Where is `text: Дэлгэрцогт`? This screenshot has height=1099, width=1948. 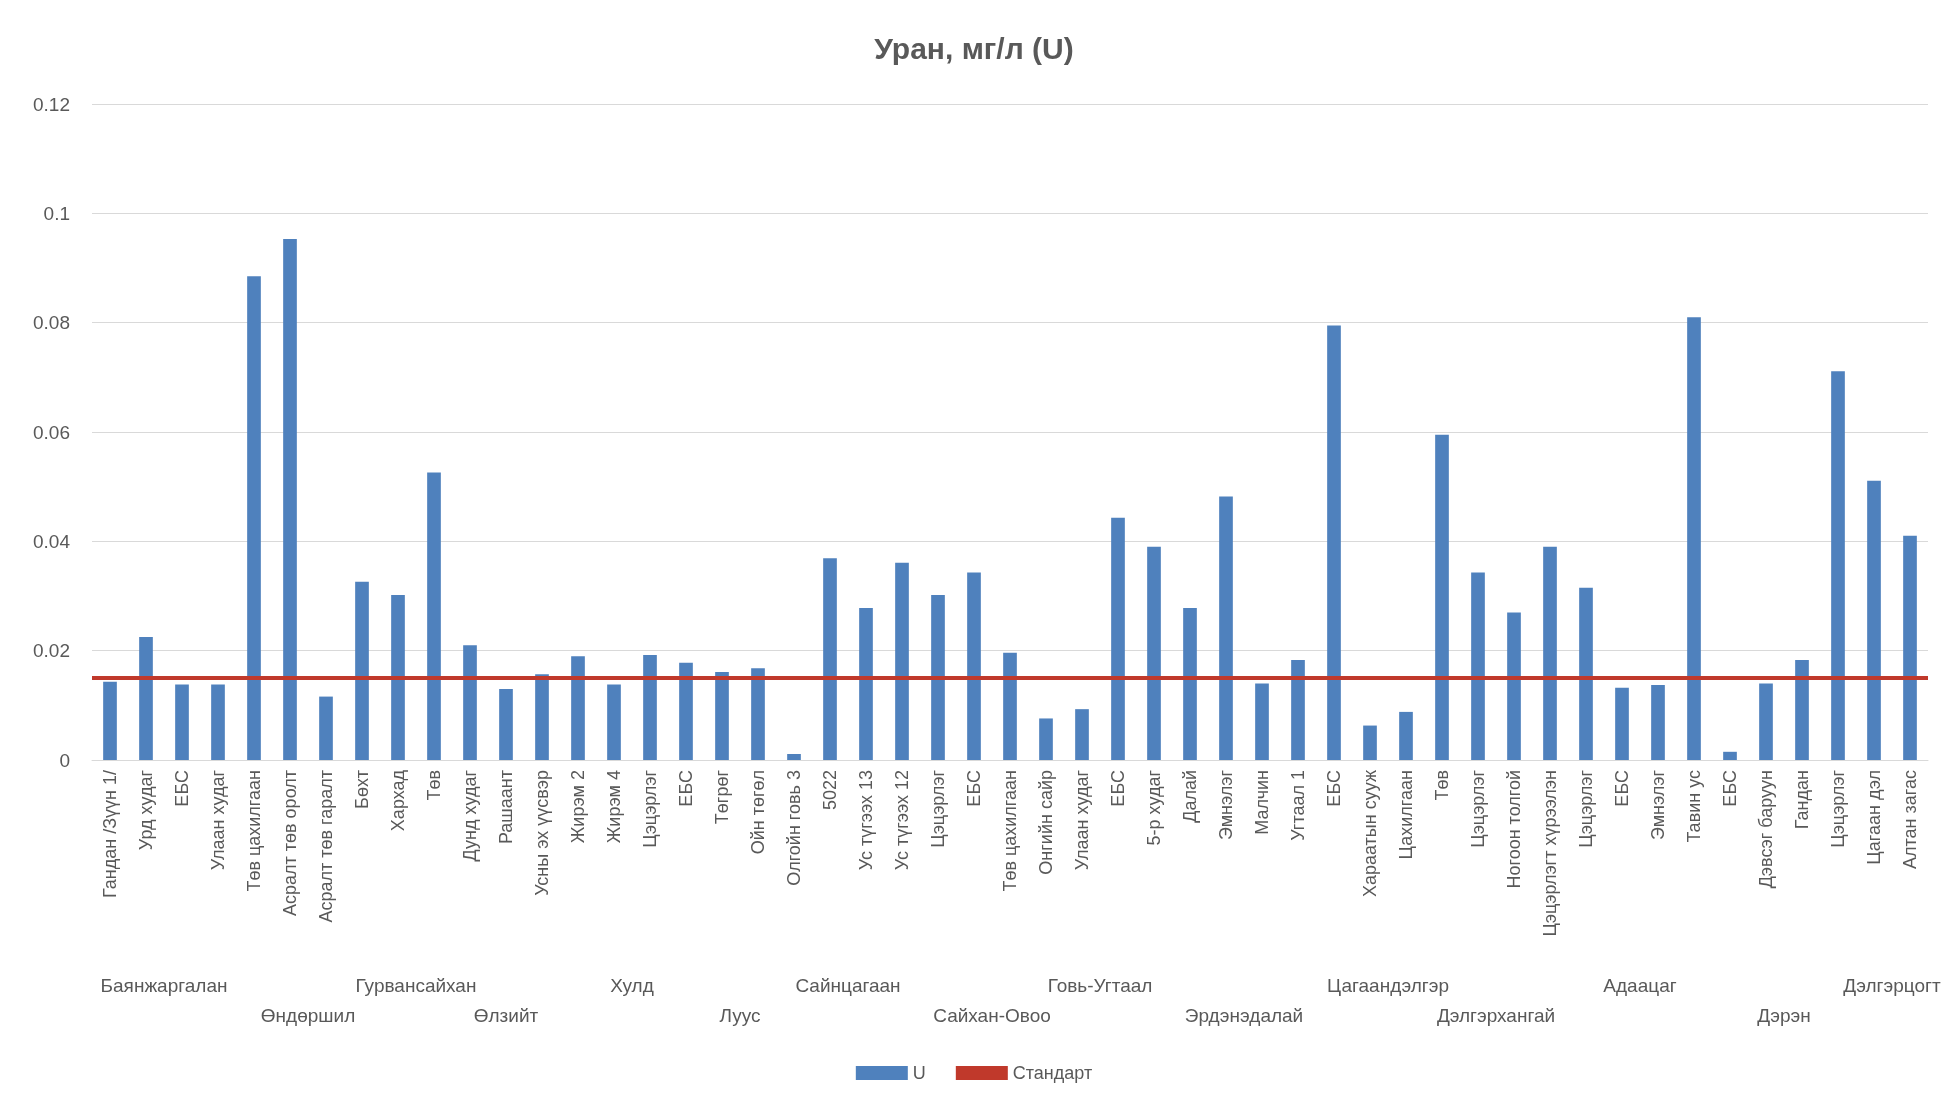
text: Дэлгэрцогт is located at coordinates (1892, 985).